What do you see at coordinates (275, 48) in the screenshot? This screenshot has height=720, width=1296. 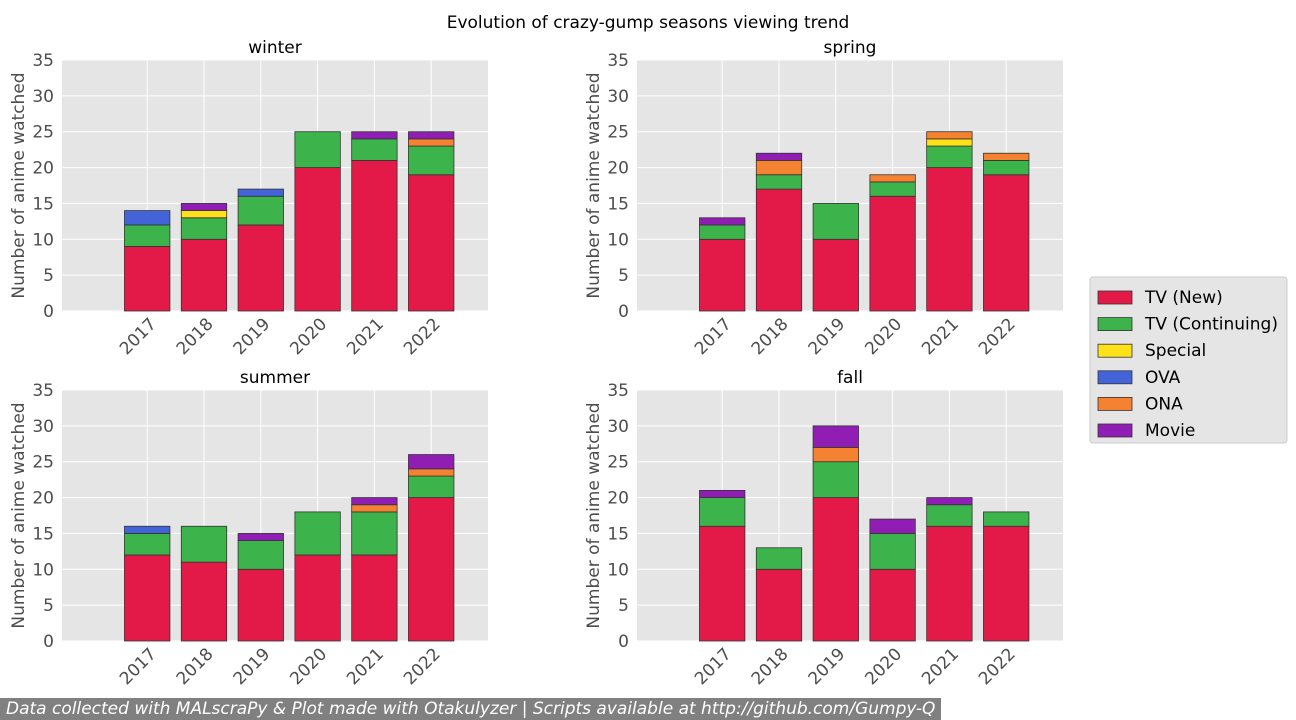 I see `panel-title: winter` at bounding box center [275, 48].